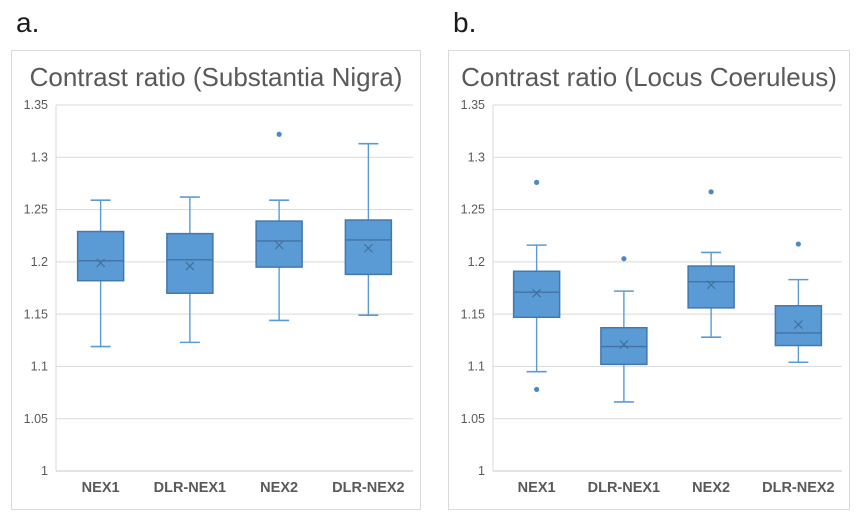 Image resolution: width=860 pixels, height=517 pixels. I want to click on panel-letter-b: b., so click(465, 22).